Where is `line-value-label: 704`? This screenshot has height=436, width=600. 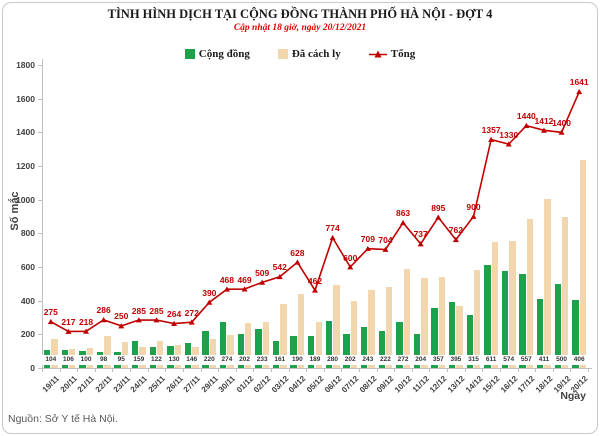 line-value-label: 704 is located at coordinates (385, 239).